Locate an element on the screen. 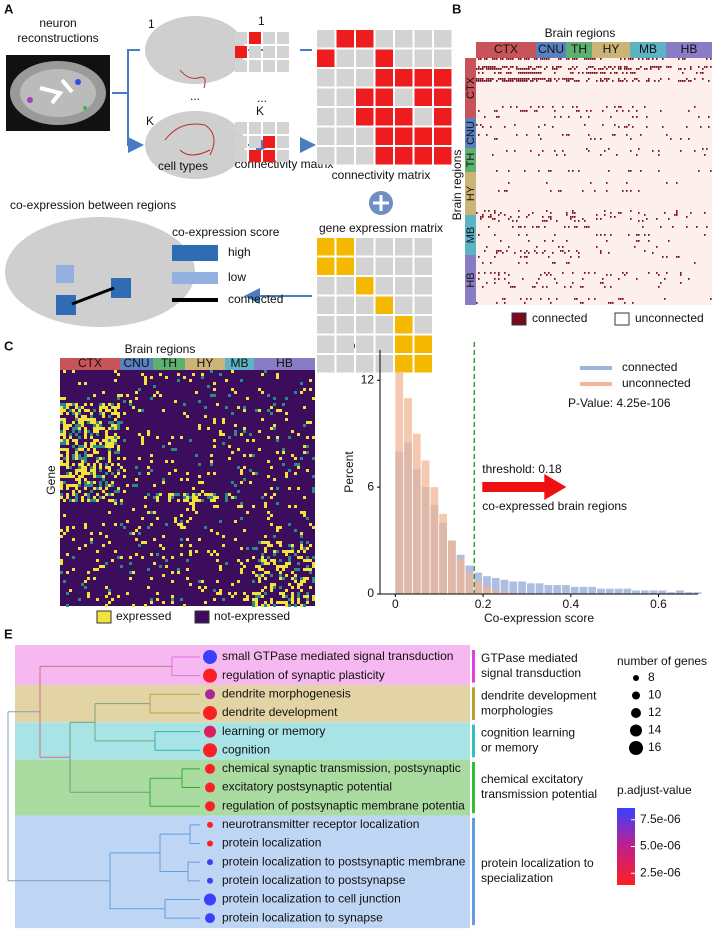 The image size is (727, 933). label: CTX is located at coordinates (90, 363).